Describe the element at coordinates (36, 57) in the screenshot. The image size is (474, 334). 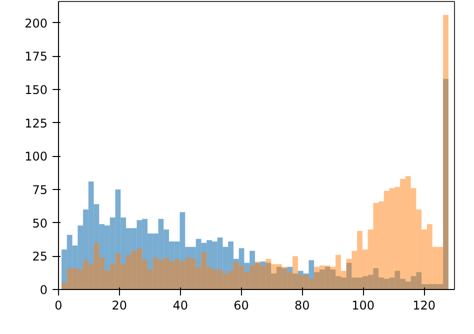
I see `y-tick-label: 175` at that location.